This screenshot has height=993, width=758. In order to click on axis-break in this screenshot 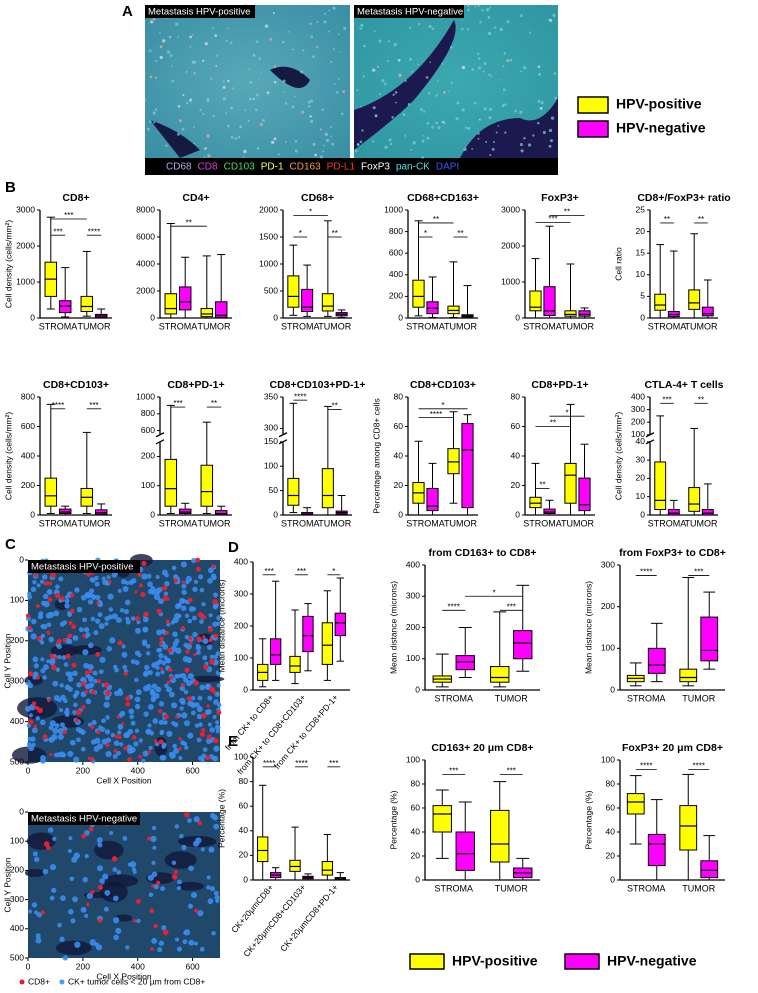, I will do `click(160, 442)`.